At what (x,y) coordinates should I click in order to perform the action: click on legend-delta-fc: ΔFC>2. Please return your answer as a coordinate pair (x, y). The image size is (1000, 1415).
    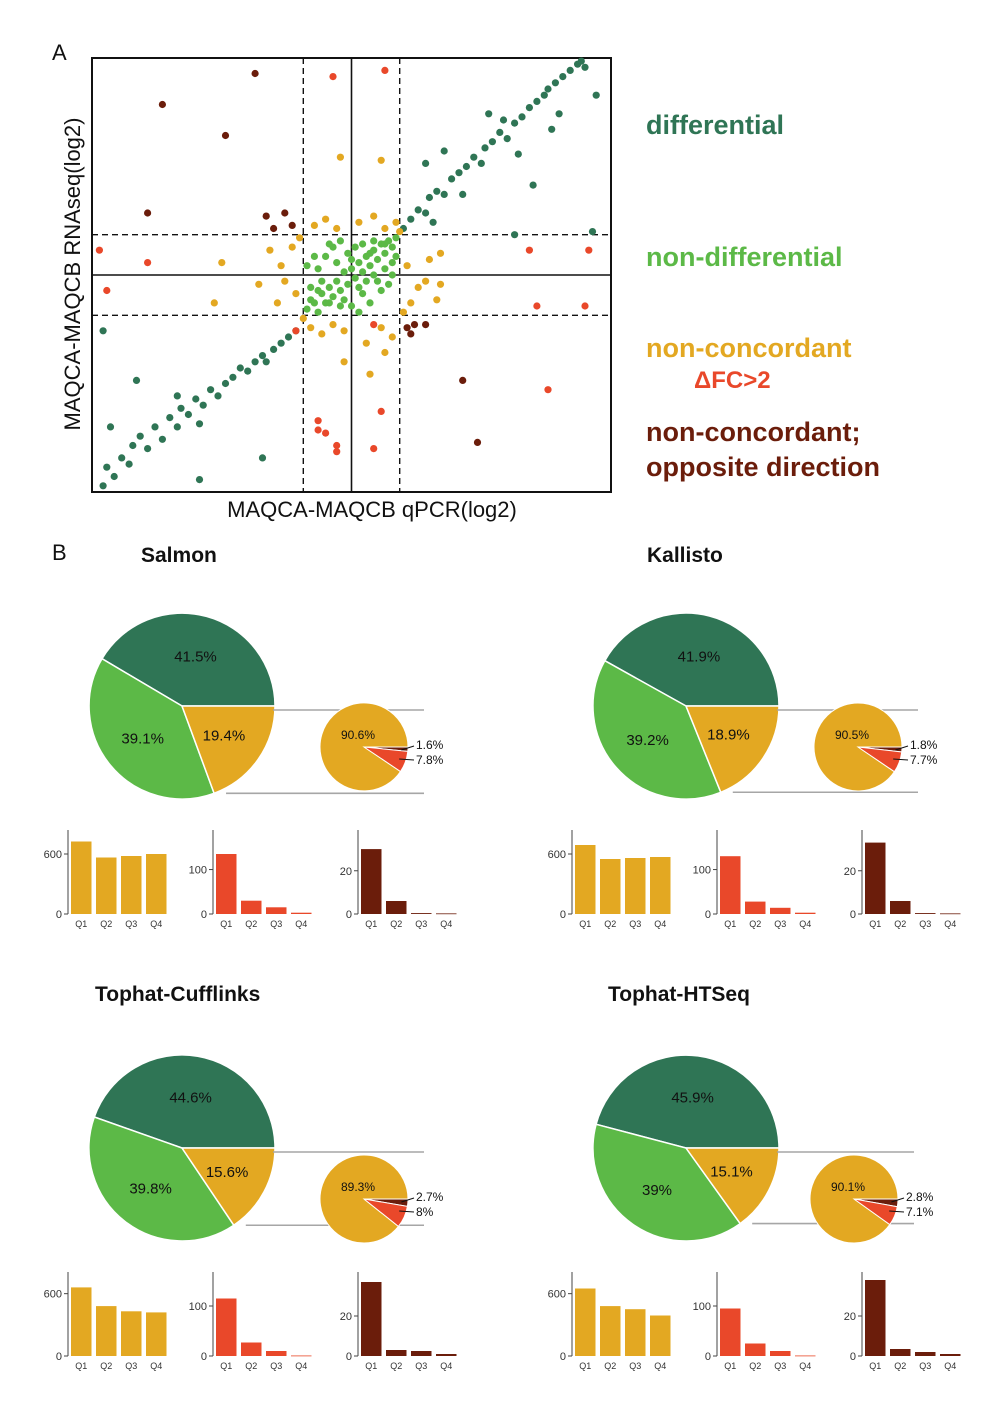
    Looking at the image, I should click on (732, 380).